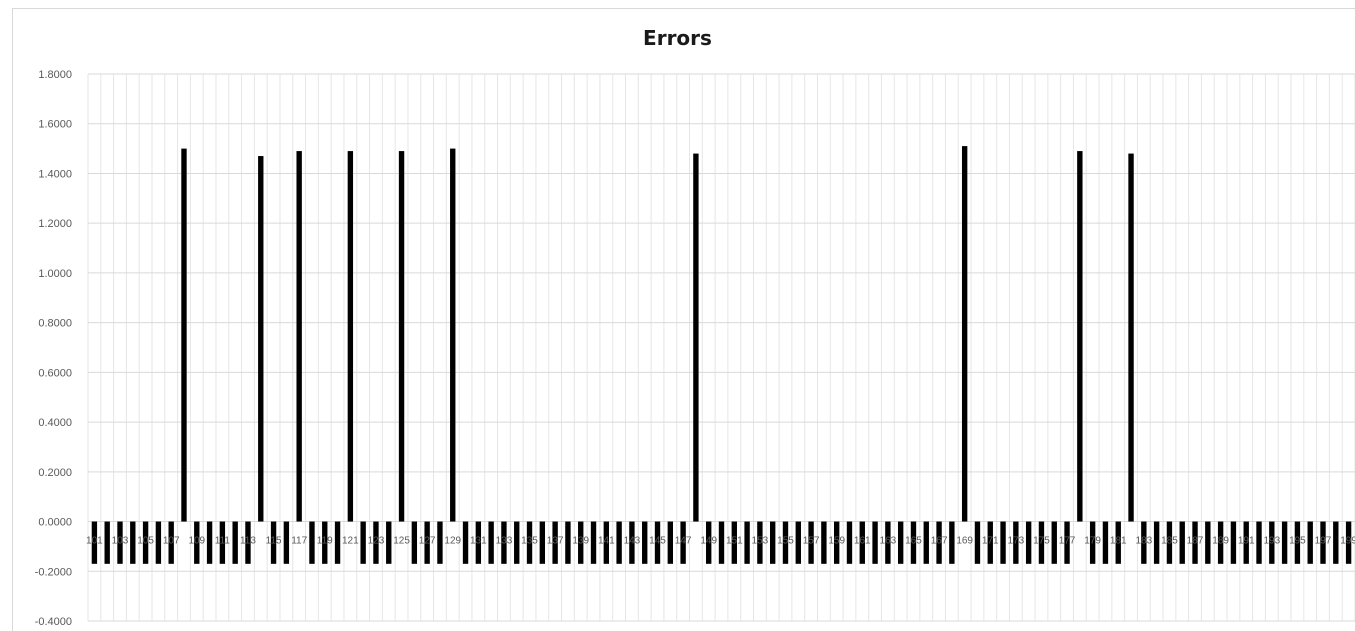  What do you see at coordinates (1220, 541) in the screenshot?
I see `x-tick-label: 189` at bounding box center [1220, 541].